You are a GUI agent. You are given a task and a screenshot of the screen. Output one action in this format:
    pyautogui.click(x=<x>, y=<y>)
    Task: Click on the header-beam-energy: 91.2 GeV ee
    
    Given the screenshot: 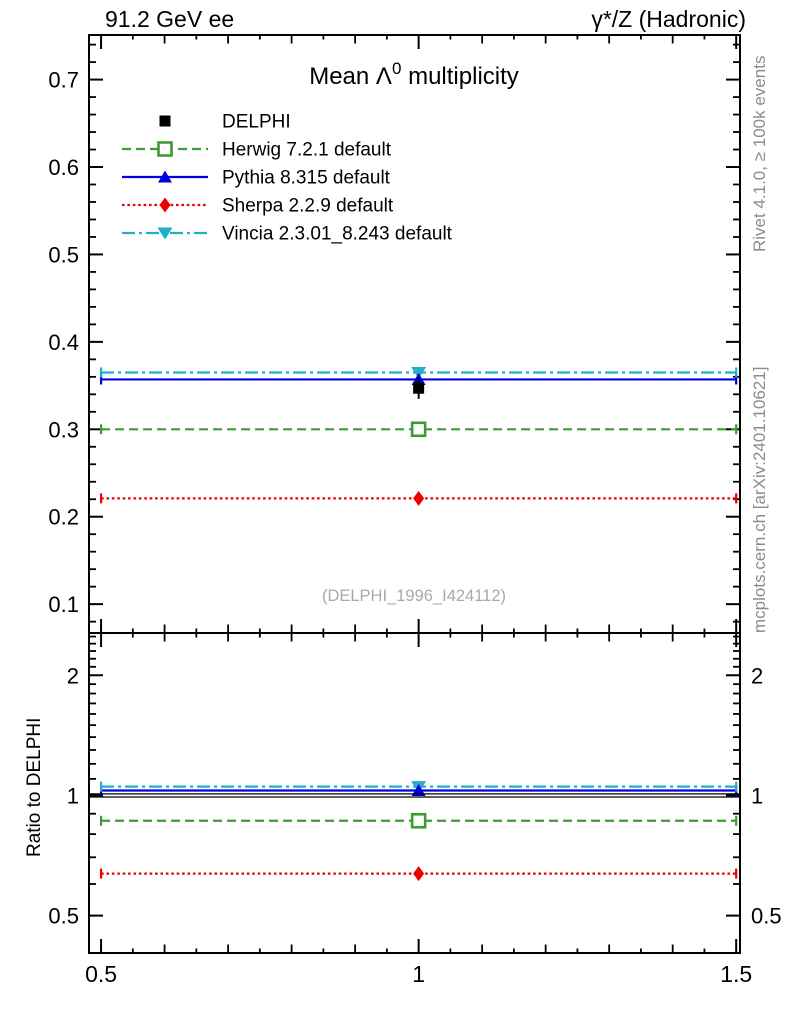 What is the action you would take?
    pyautogui.click(x=169, y=19)
    